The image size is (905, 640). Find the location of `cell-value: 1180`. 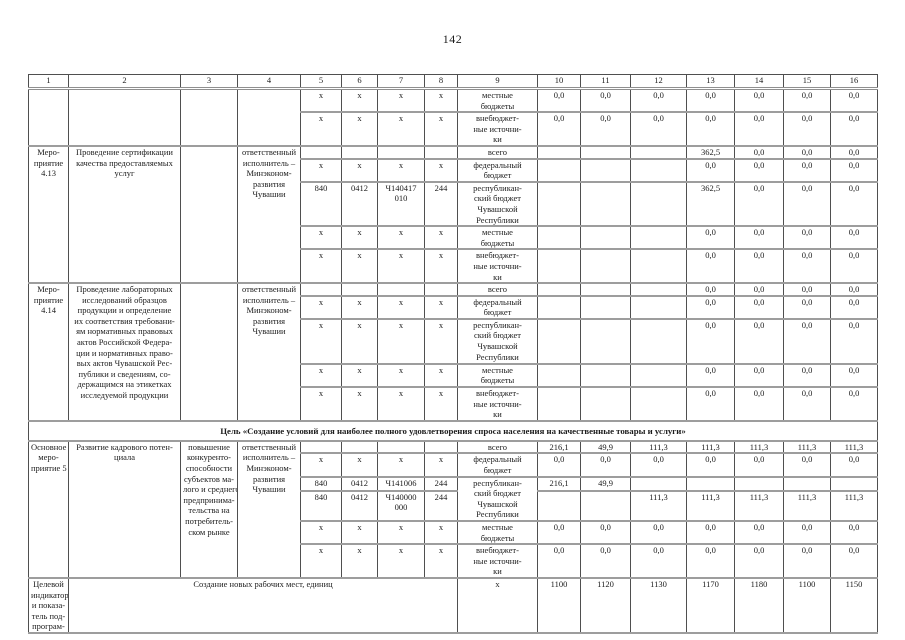

cell-value: 1180 is located at coordinates (759, 605).